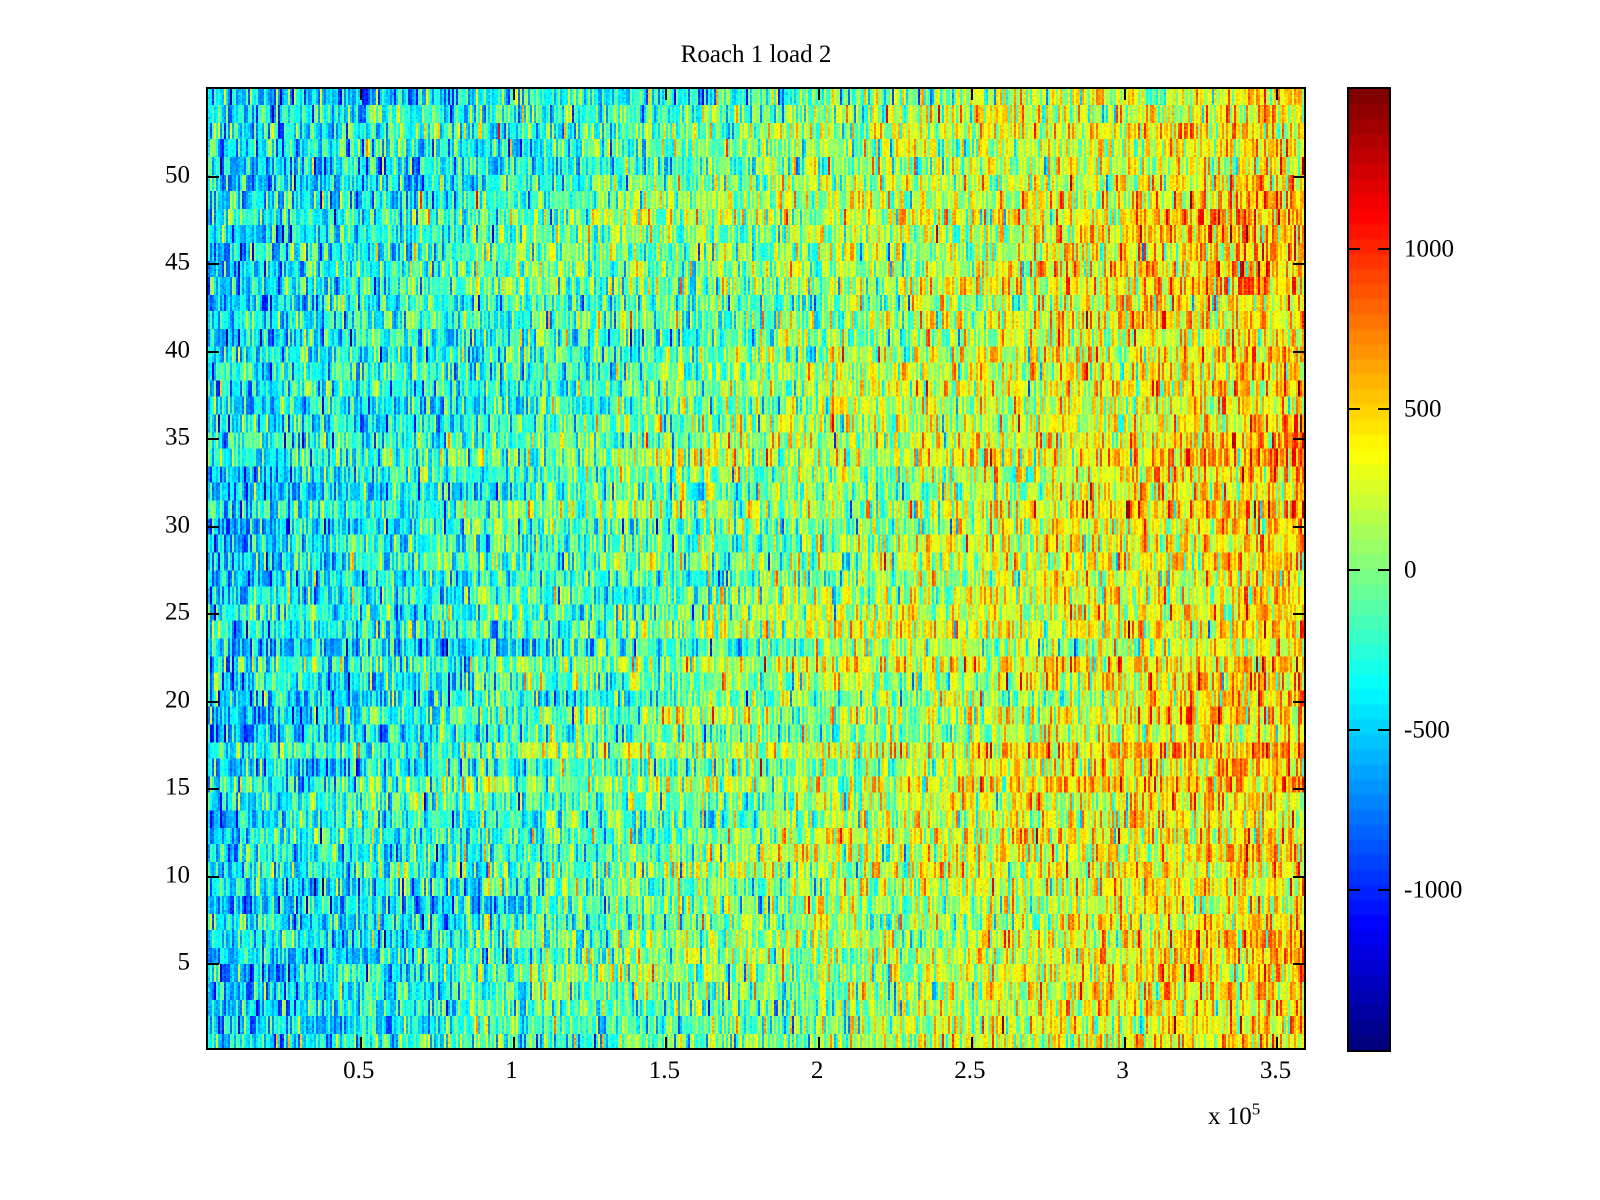 This screenshot has height=1200, width=1600. Describe the element at coordinates (184, 962) in the screenshot. I see `y-axis-tick-label: 5` at that location.